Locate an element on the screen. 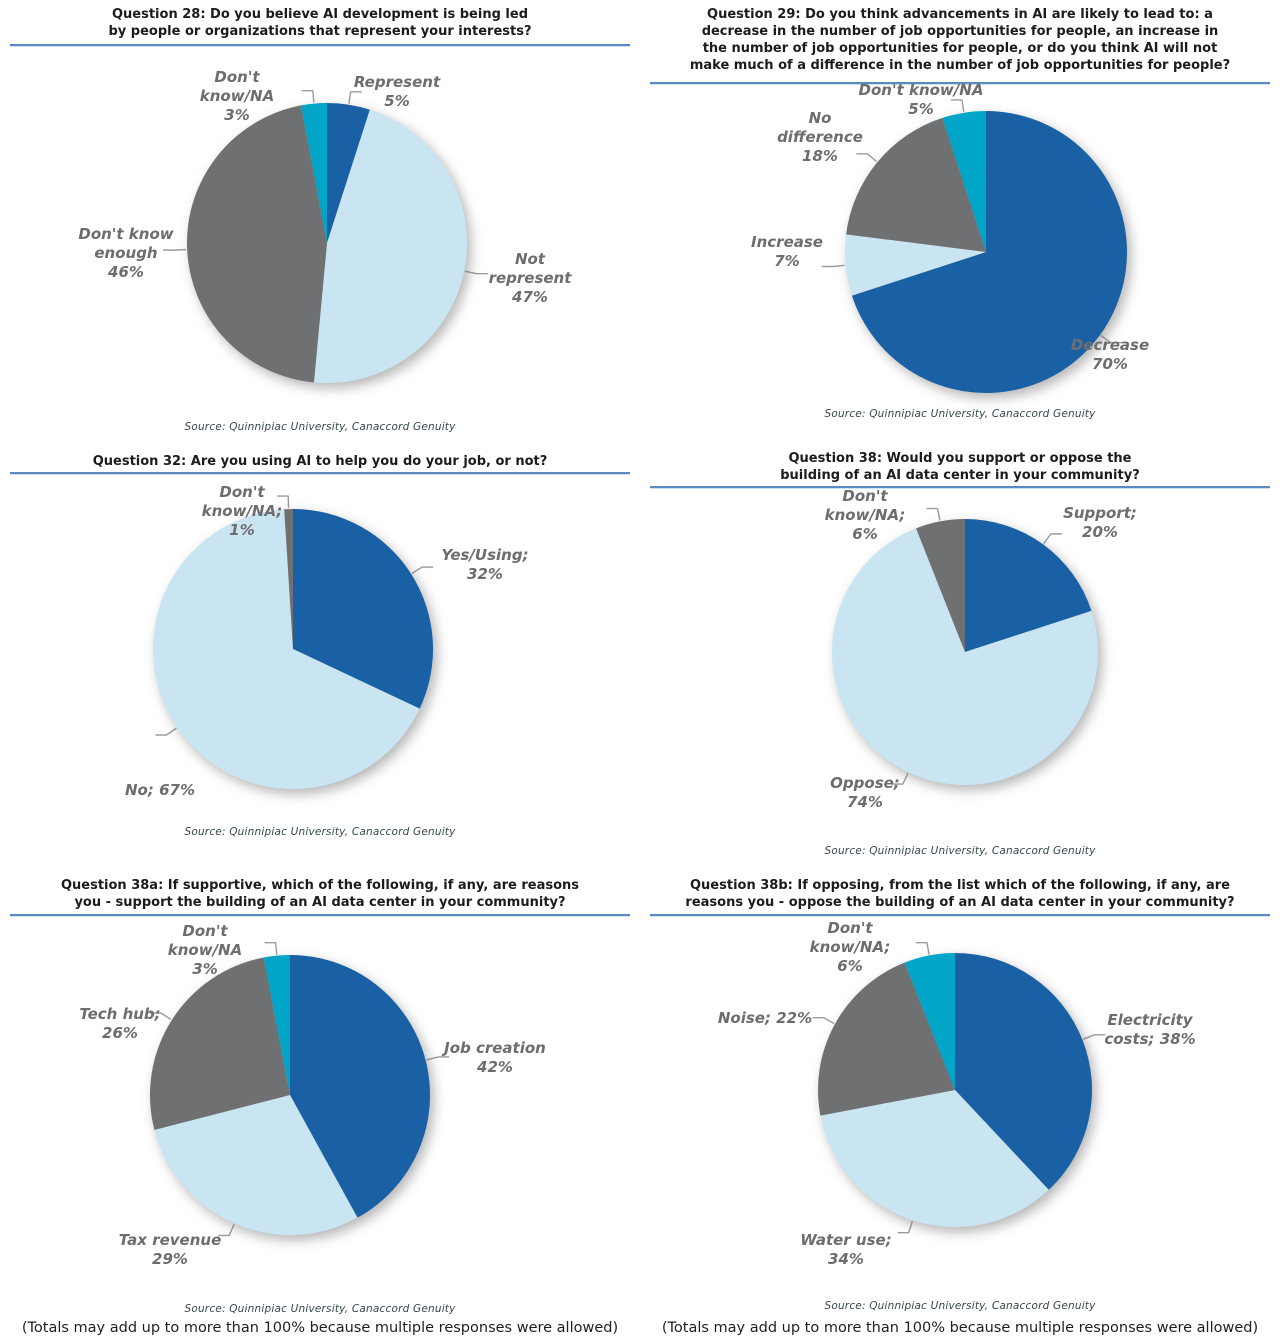 The height and width of the screenshot is (1343, 1280). leader-line-electricity-costs is located at coordinates (1094, 1037).